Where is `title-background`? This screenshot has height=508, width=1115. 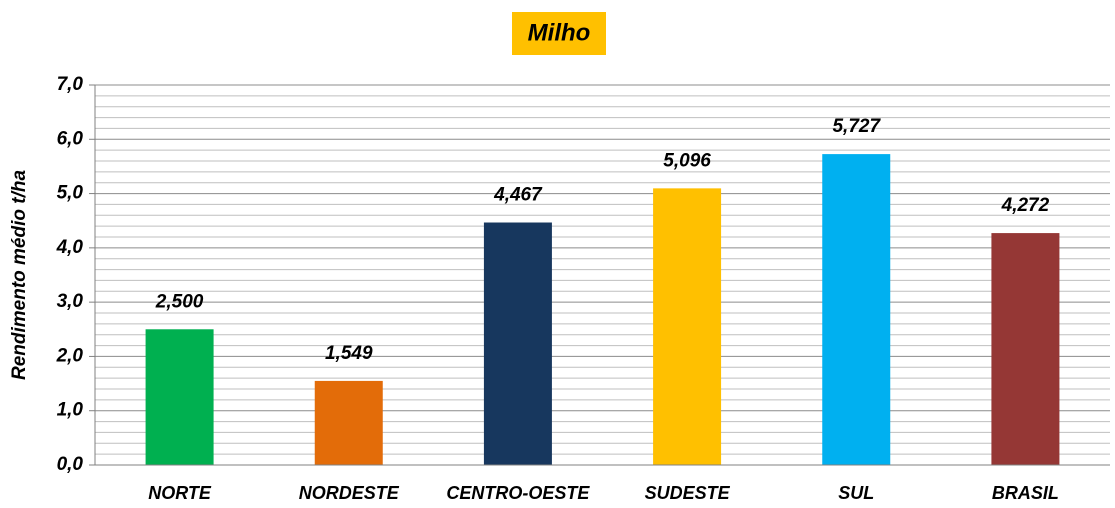
title-background is located at coordinates (559, 33).